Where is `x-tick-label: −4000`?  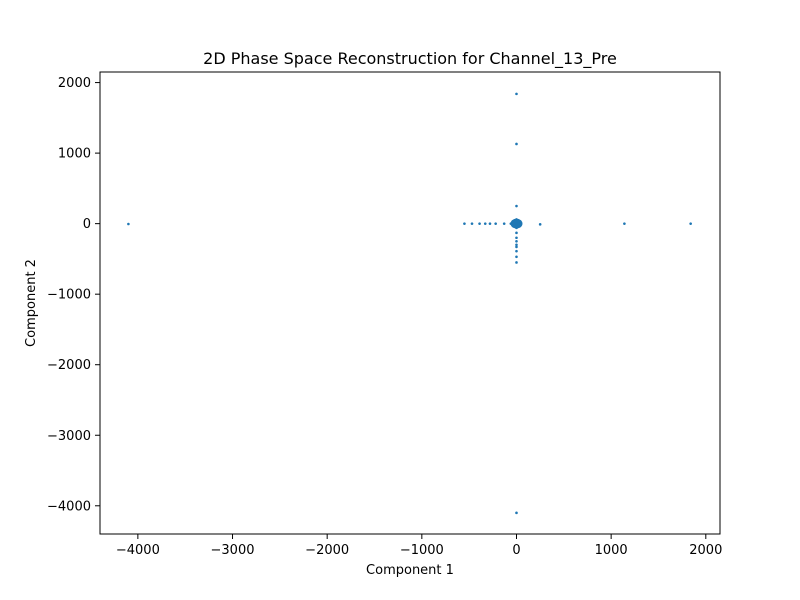 x-tick-label: −4000 is located at coordinates (138, 550).